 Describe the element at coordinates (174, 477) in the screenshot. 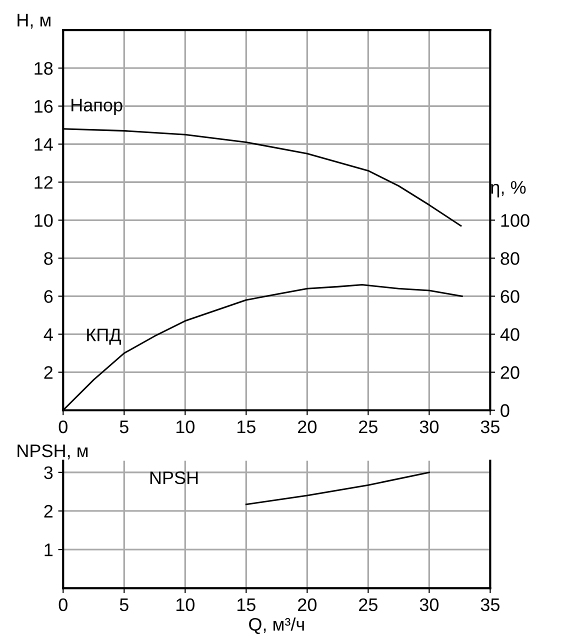

I see `text: NPSH` at that location.